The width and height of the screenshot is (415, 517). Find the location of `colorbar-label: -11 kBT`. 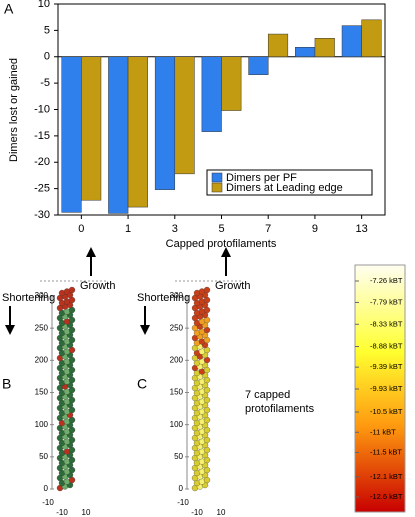

colorbar-label: -11 kBT is located at coordinates (383, 431).